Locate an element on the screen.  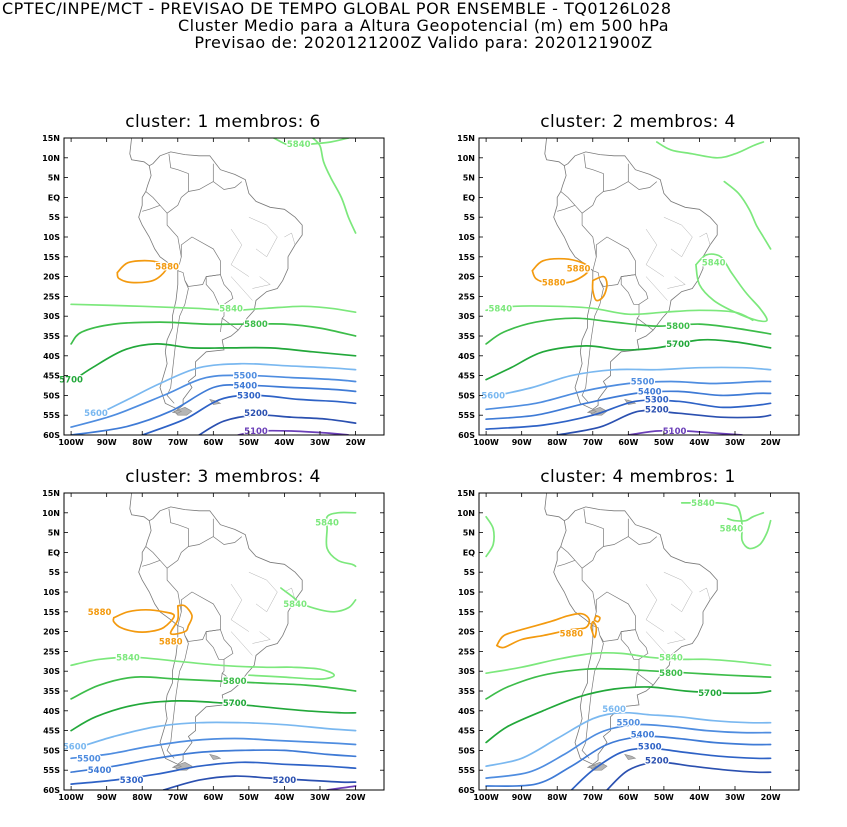
contour-label: 5200 is located at coordinates (657, 410).